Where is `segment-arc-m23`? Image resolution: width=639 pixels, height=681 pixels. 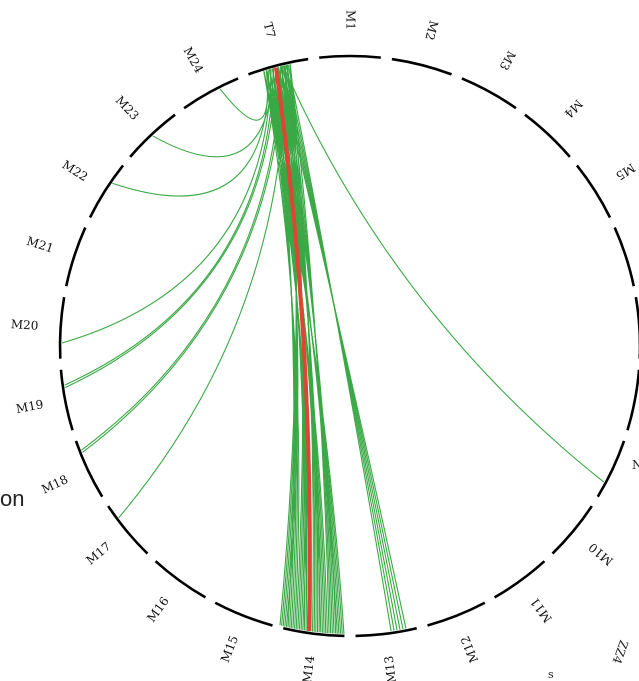 segment-arc-m23 is located at coordinates (152, 135).